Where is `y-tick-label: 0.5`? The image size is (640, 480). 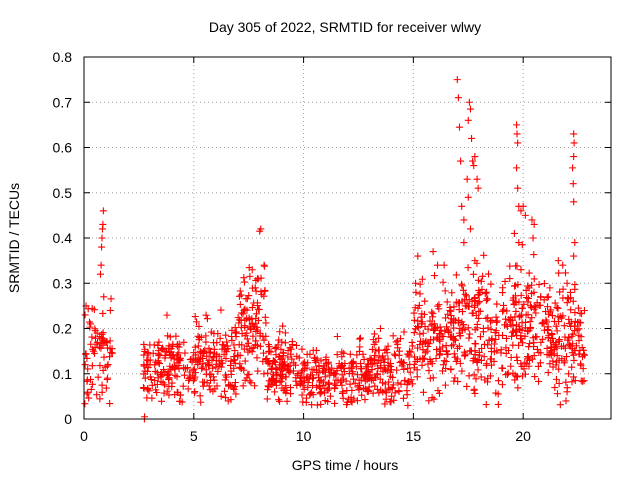 y-tick-label: 0.5 is located at coordinates (63, 193).